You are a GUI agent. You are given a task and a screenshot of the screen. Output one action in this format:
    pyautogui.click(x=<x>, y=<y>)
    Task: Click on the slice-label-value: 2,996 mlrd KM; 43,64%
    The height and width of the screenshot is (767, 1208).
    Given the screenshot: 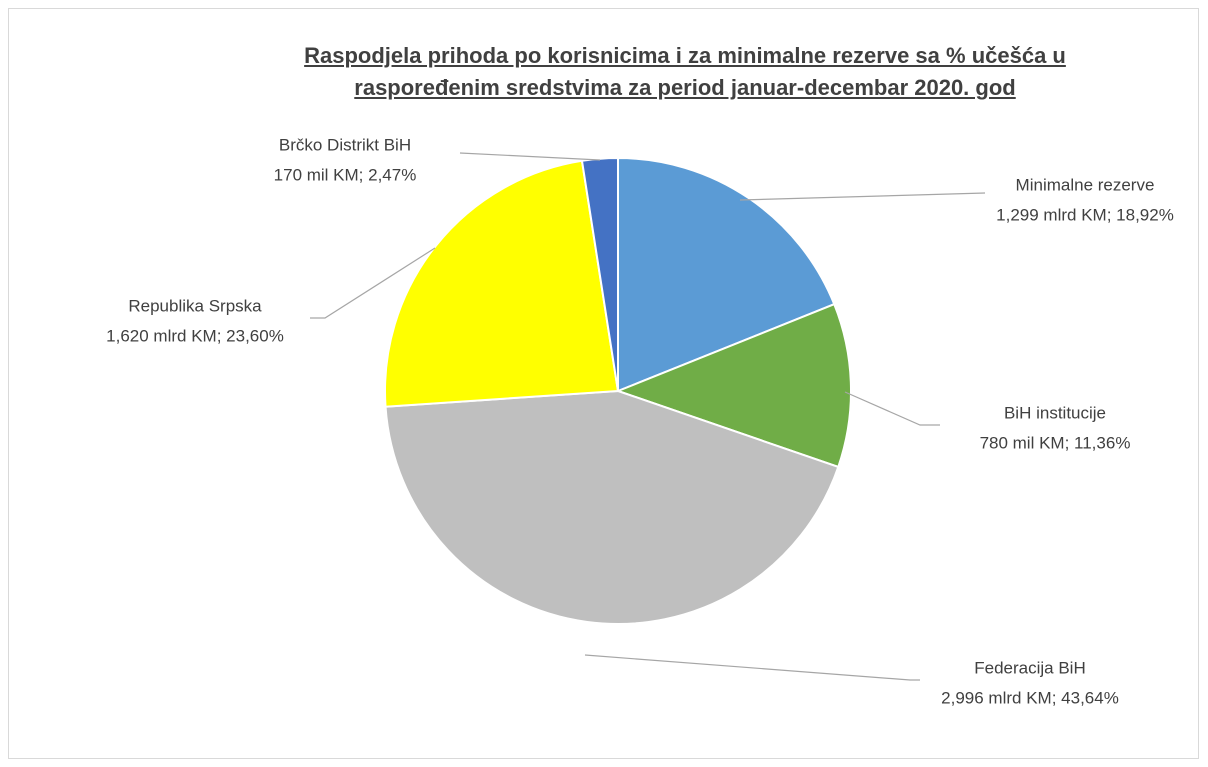 What is the action you would take?
    pyautogui.click(x=1030, y=697)
    